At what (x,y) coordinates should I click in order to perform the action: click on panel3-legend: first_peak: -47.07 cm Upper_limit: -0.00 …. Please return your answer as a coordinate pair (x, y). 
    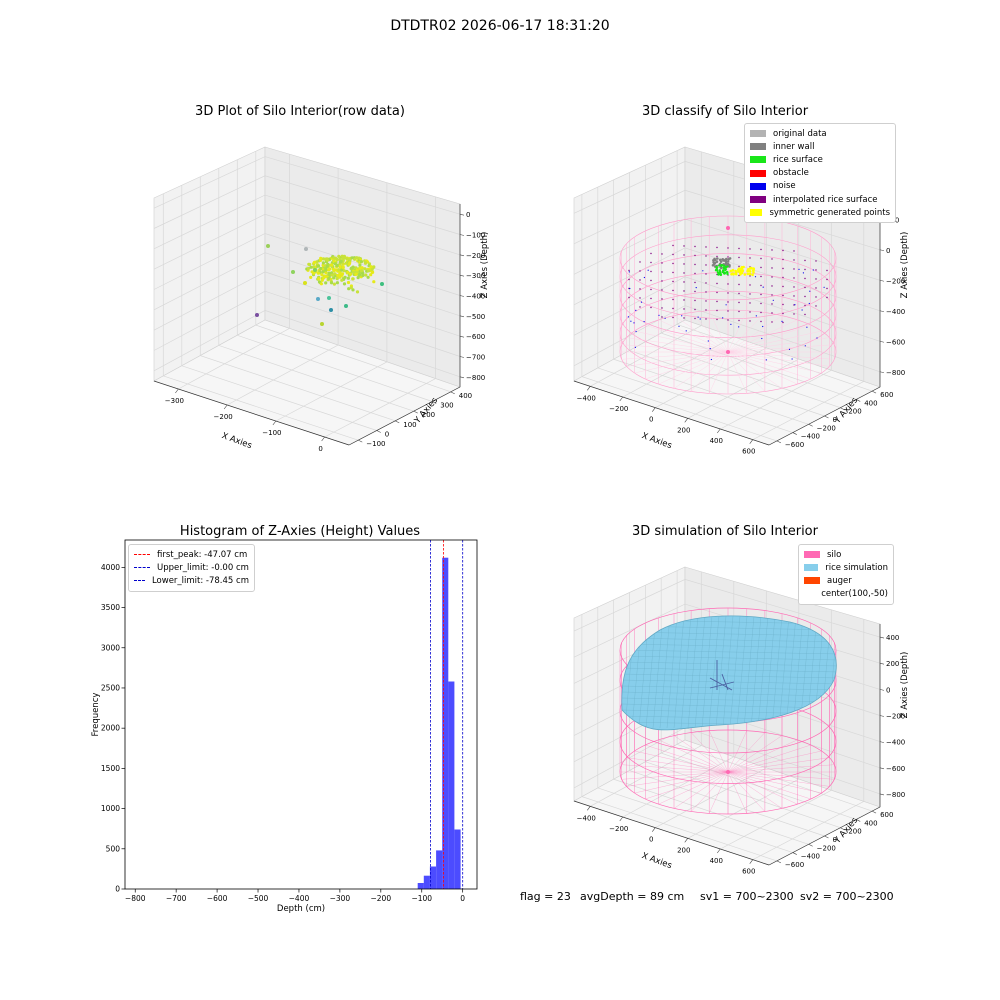
    Looking at the image, I should click on (191, 568).